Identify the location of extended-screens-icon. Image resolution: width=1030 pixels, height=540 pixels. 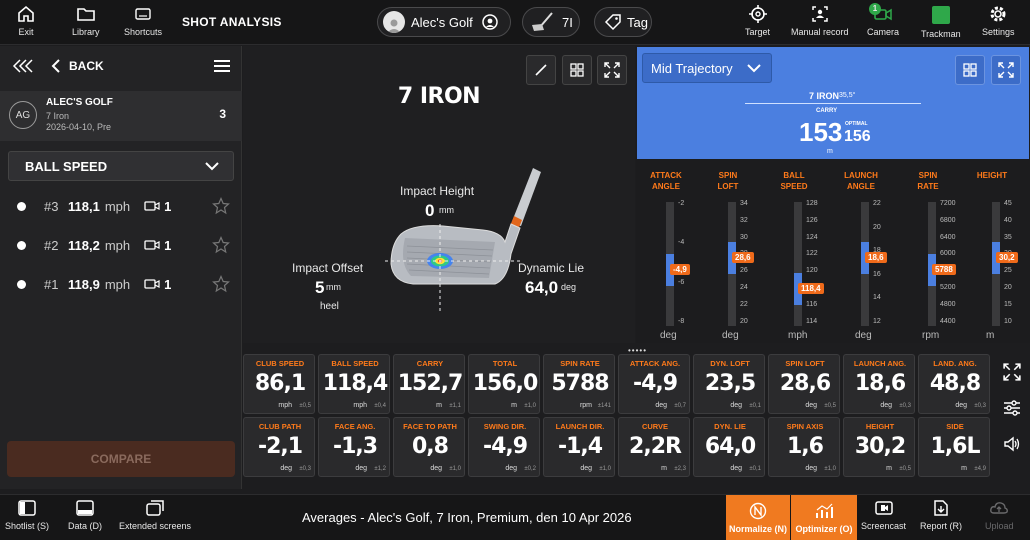
(155, 508).